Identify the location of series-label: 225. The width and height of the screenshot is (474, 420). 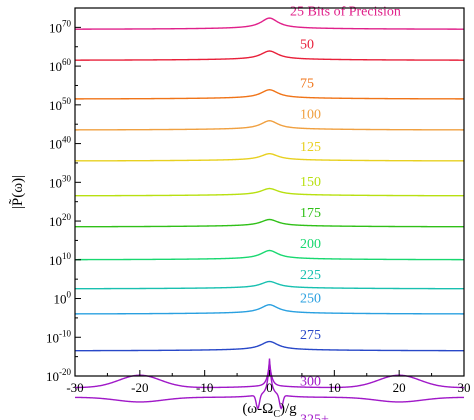
(310, 275).